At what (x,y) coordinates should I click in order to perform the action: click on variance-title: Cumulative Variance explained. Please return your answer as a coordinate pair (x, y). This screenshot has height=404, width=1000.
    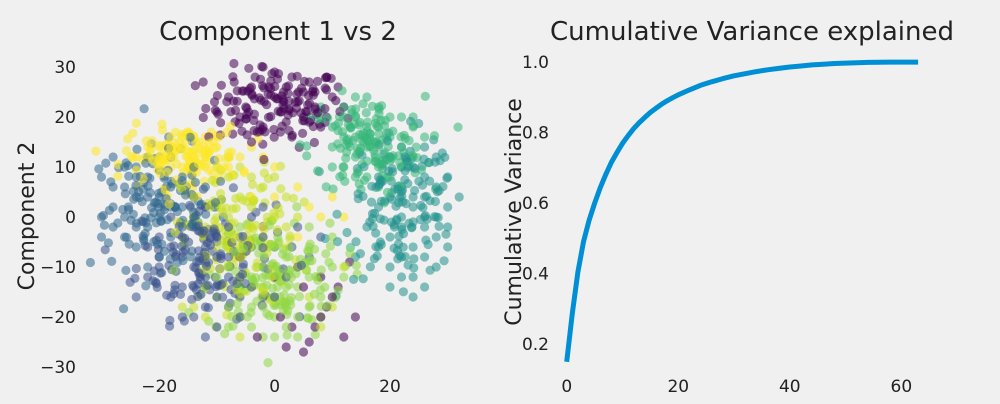
    Looking at the image, I should click on (752, 32).